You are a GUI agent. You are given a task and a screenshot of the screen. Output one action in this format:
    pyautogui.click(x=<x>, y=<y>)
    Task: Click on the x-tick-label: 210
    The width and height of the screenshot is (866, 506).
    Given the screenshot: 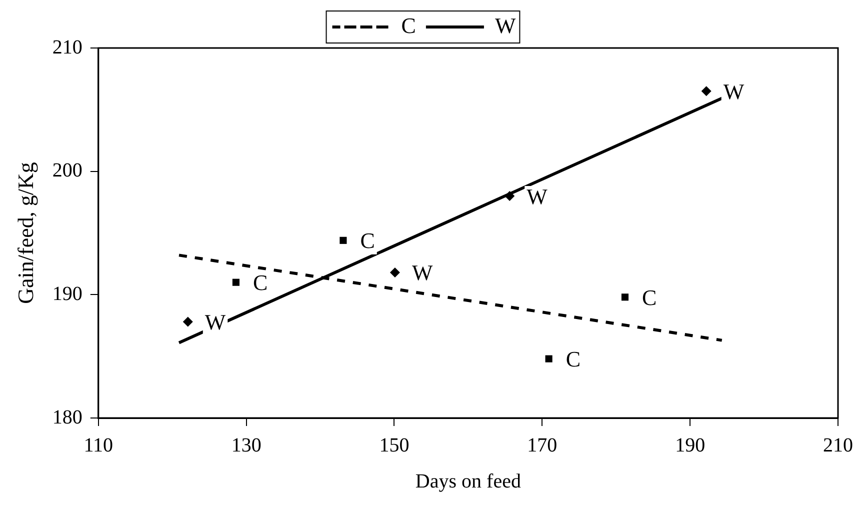 What is the action you would take?
    pyautogui.click(x=838, y=445)
    